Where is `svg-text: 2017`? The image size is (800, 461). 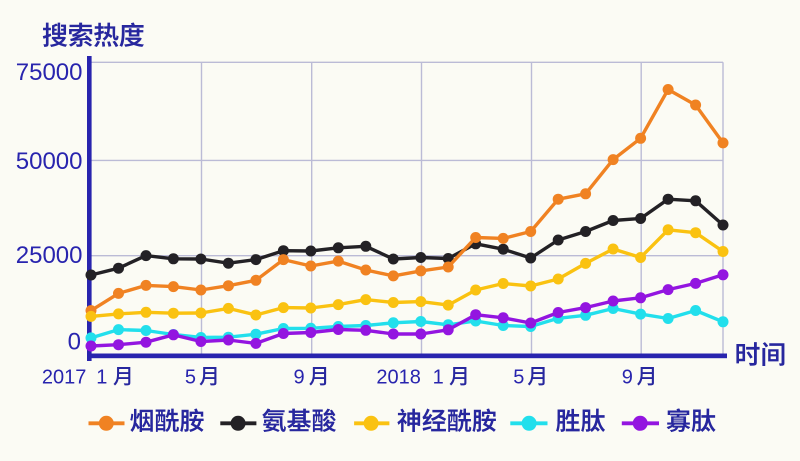 svg-text: 2017 is located at coordinates (64, 378).